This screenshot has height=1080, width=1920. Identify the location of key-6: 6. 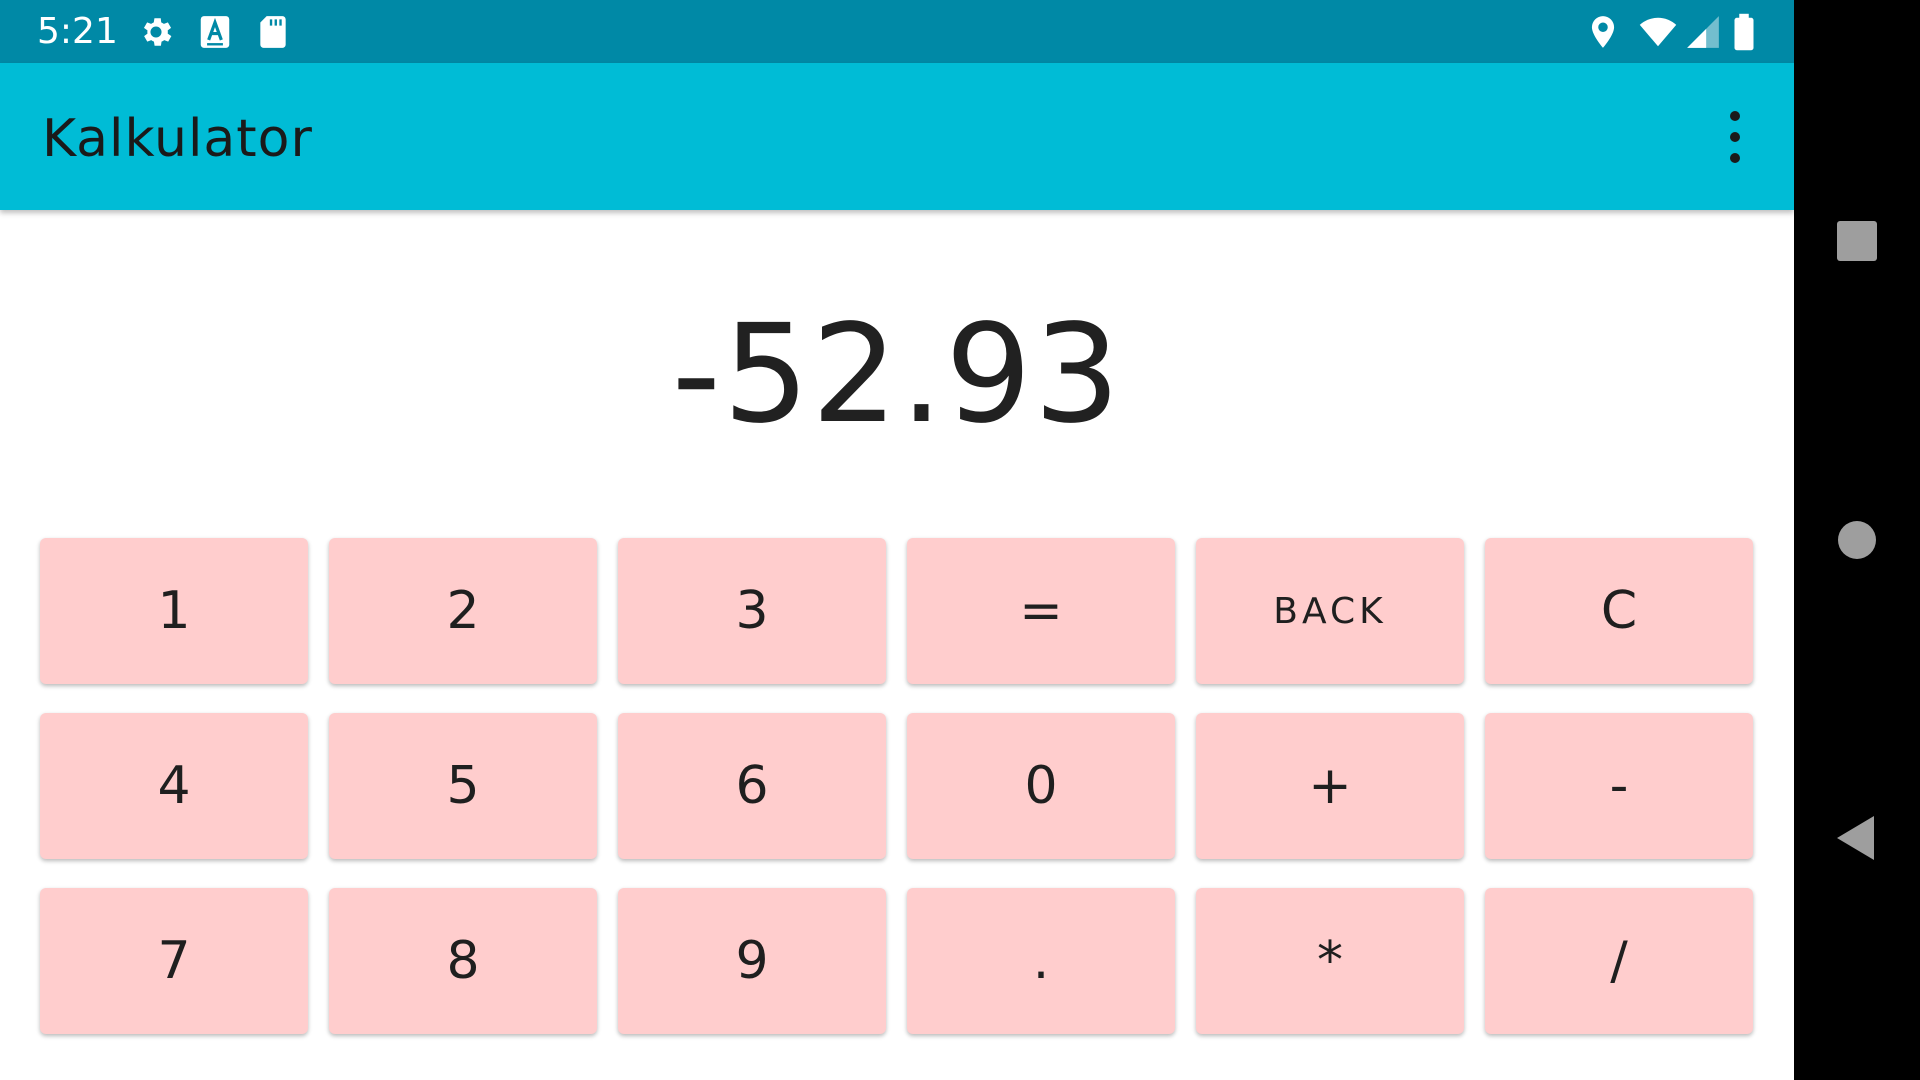
(752, 786).